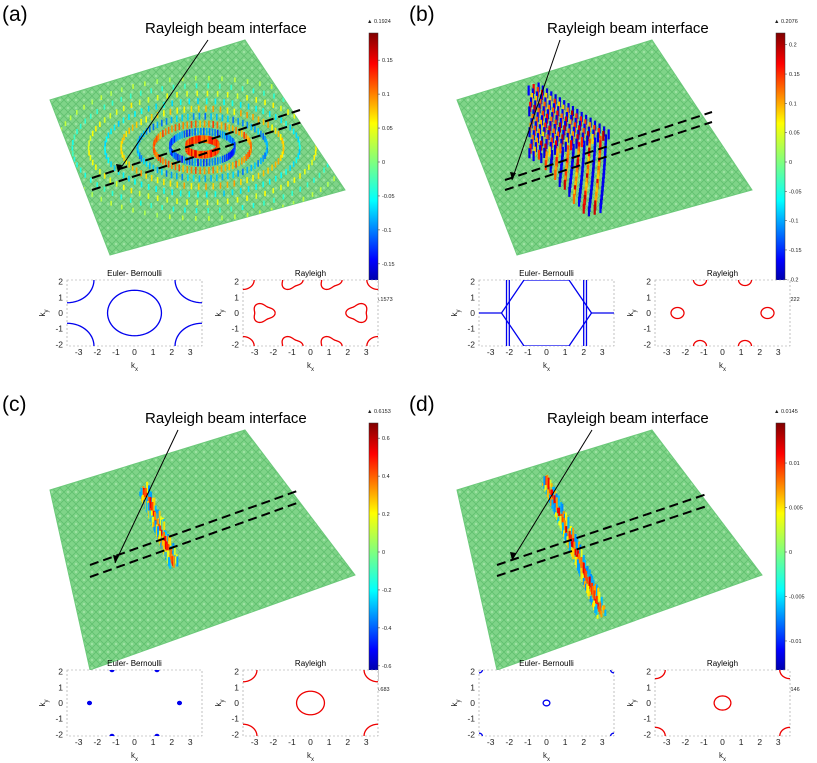 The width and height of the screenshot is (817, 763). Describe the element at coordinates (379, 412) in the screenshot. I see `colorbar-max-label: ▲ 0.6153` at that location.